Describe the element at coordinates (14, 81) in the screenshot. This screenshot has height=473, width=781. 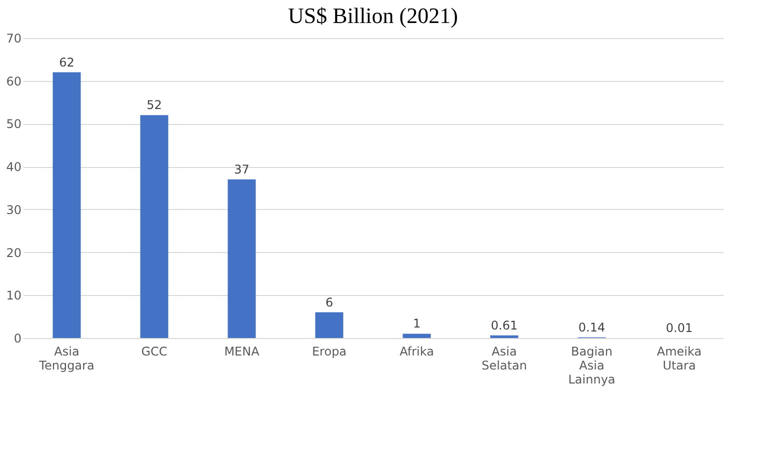
I see `y-tick-label: 60` at that location.